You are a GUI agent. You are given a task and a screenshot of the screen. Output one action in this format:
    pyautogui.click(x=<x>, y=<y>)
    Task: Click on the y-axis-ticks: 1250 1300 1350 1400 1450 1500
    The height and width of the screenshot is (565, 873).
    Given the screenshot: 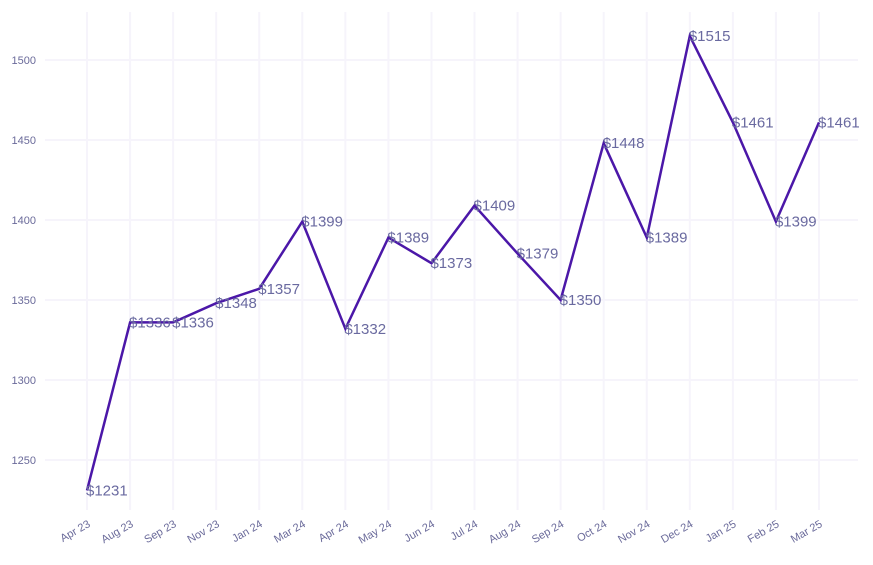 What is the action you would take?
    pyautogui.click(x=24, y=261)
    